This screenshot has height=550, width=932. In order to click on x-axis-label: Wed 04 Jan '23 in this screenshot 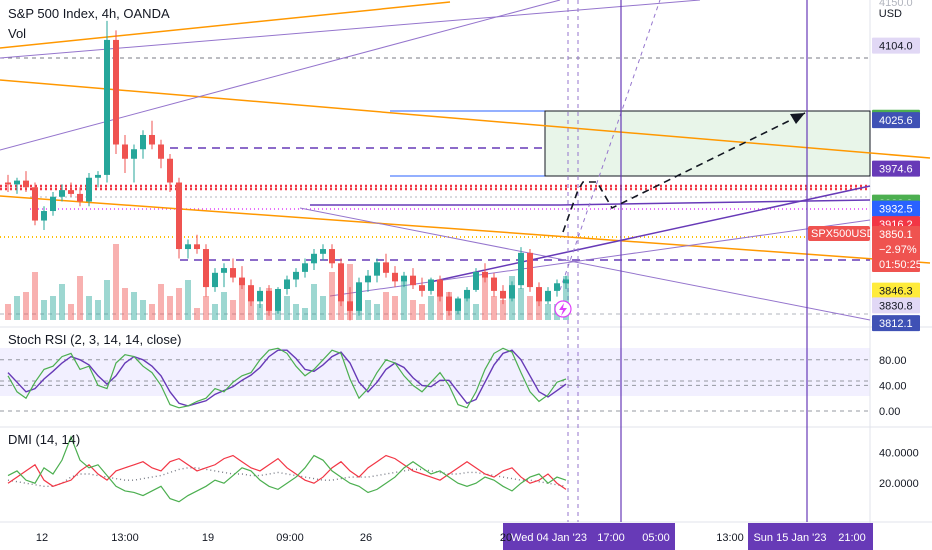, I will do `click(549, 538)`.